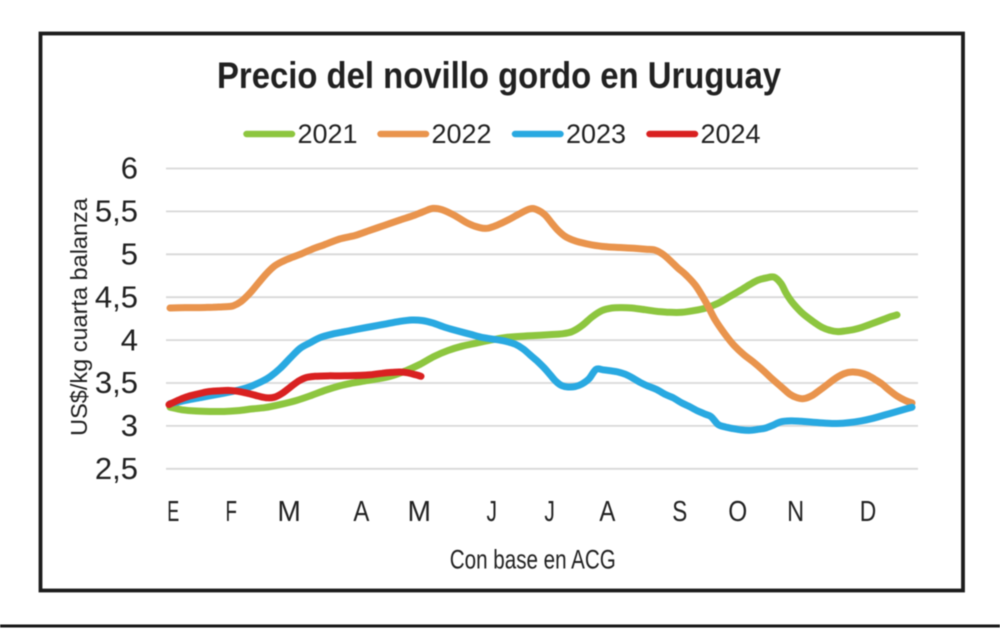  I want to click on svg-text: 2024, so click(731, 134).